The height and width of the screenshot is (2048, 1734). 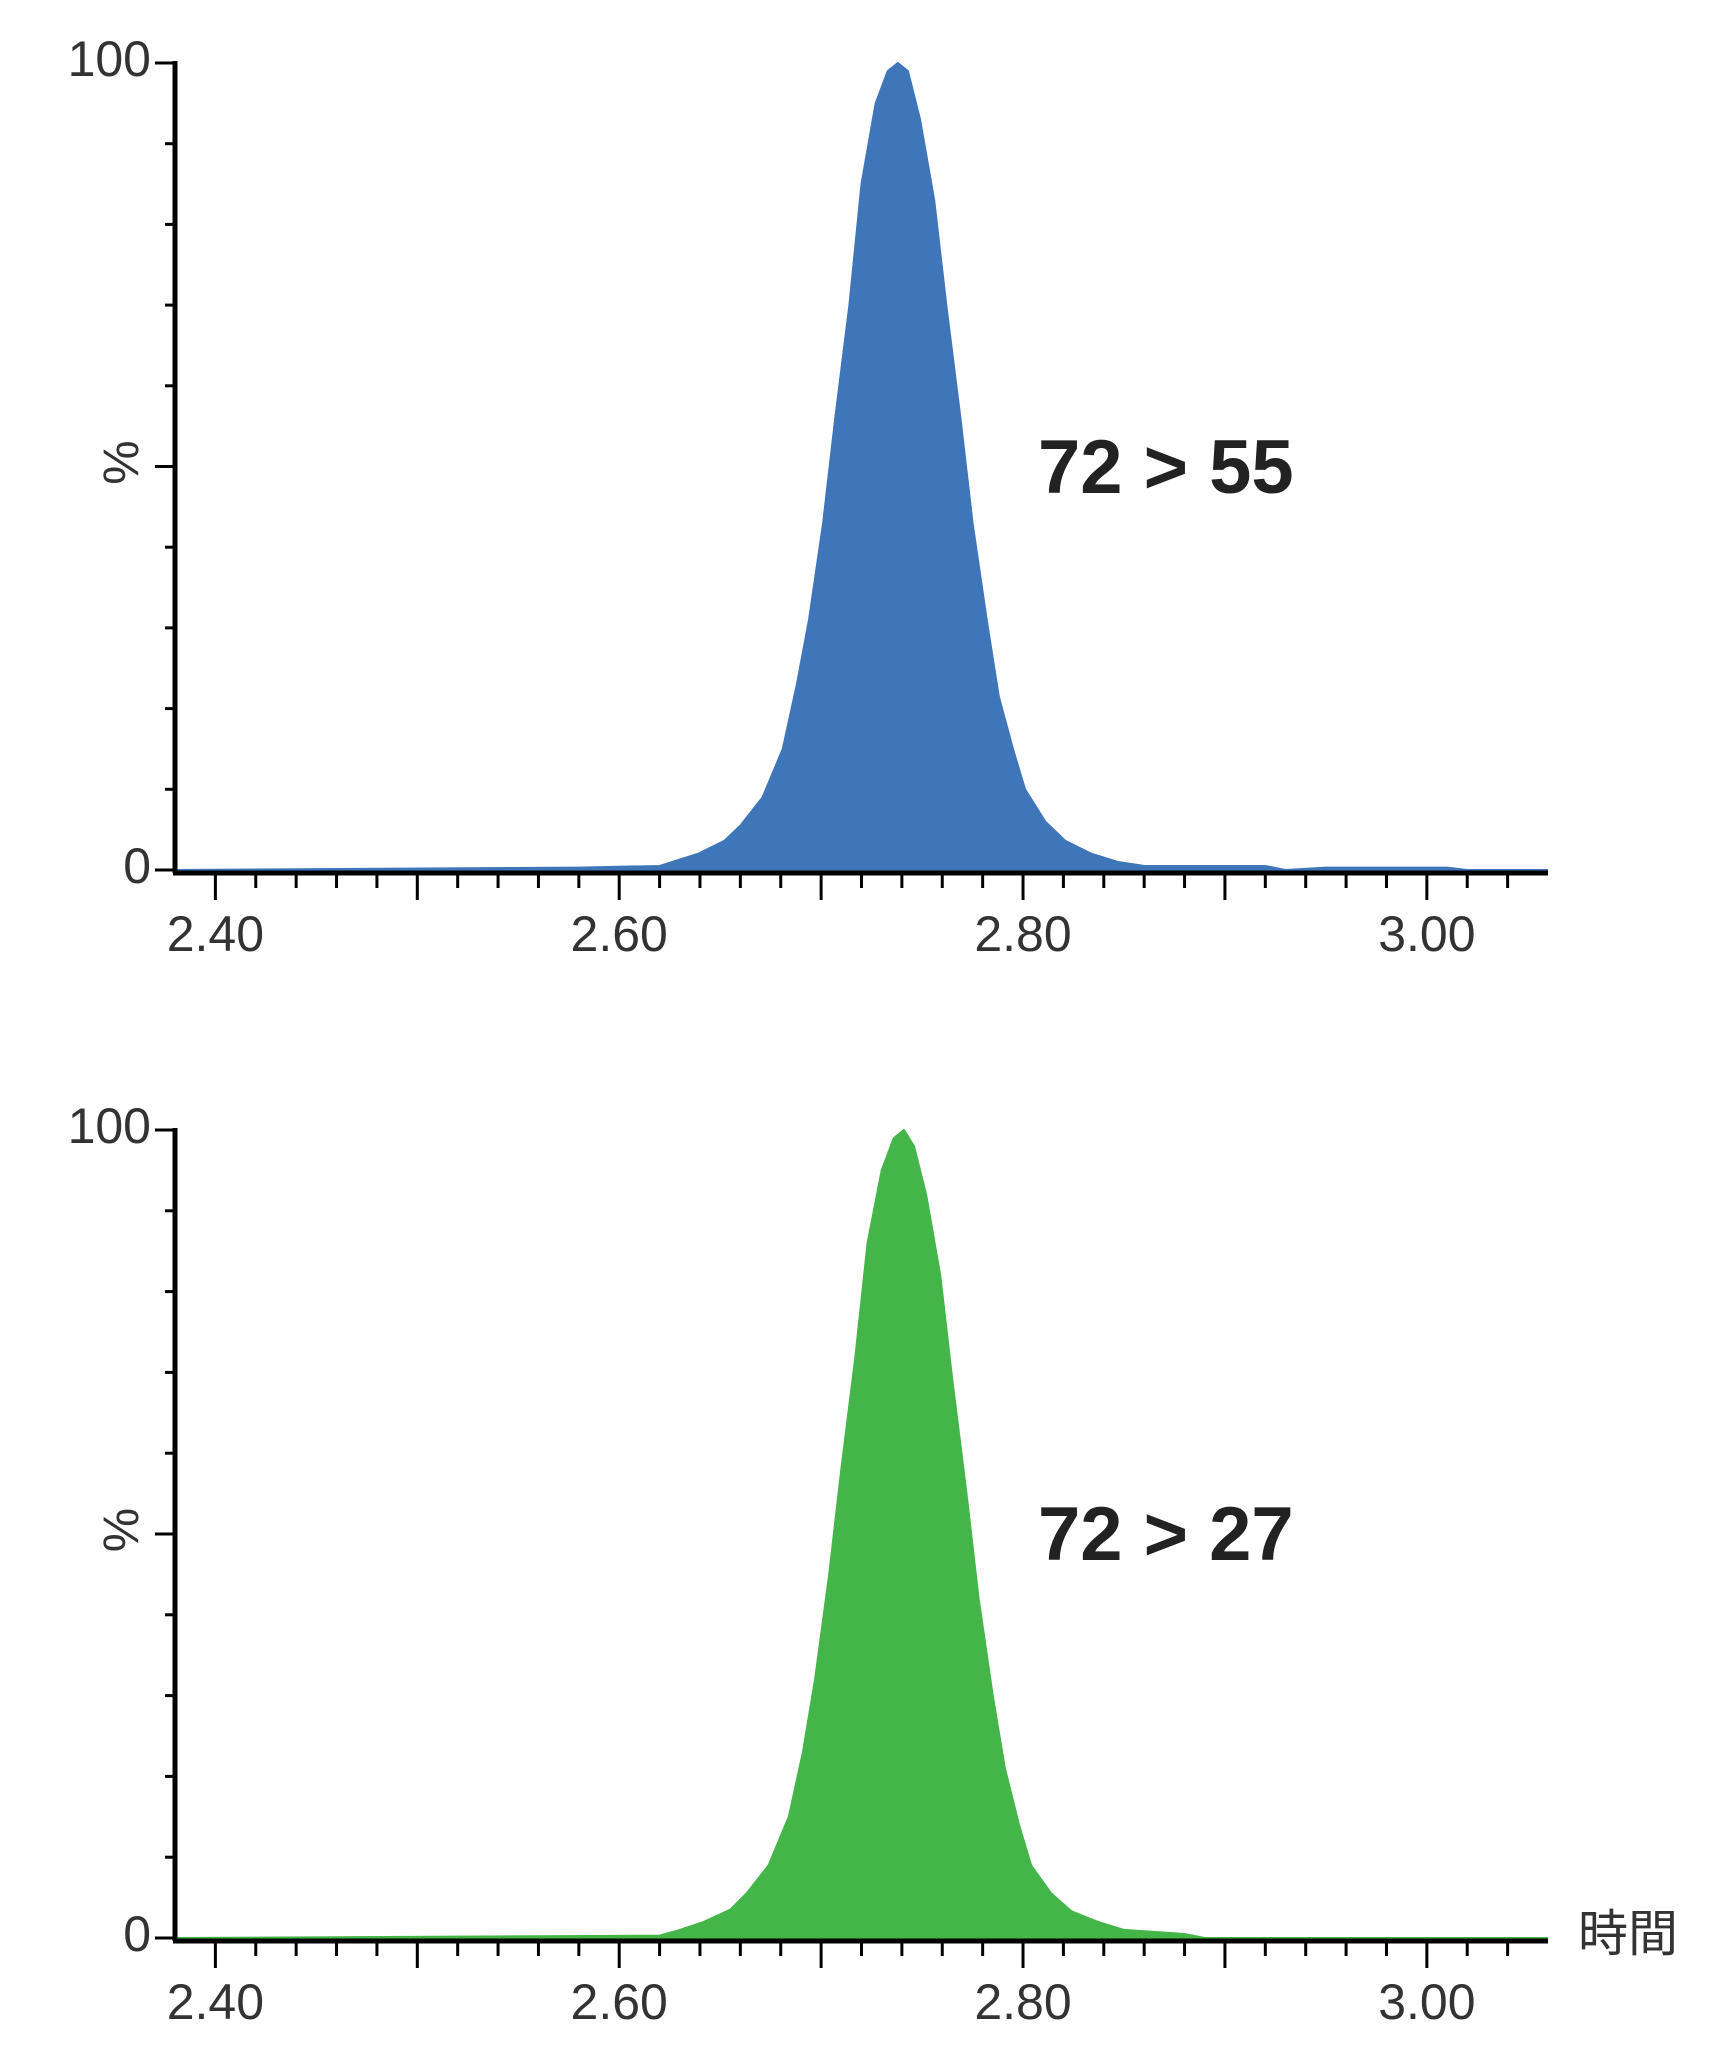 I want to click on x-axis-label: 時間, so click(x=1628, y=1934).